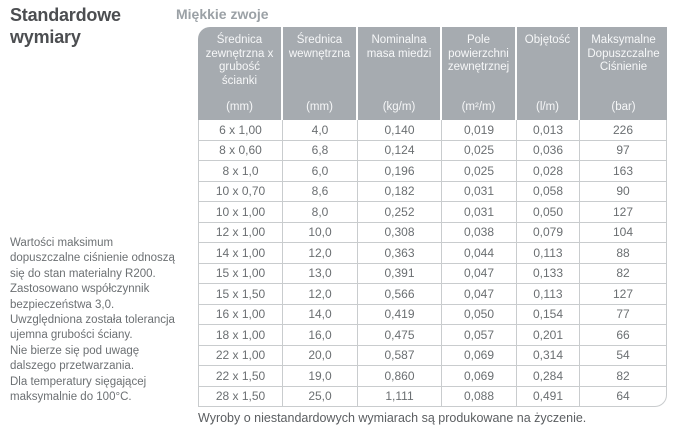 This screenshot has width=679, height=433. Describe the element at coordinates (400, 294) in the screenshot. I see `table-cell: 0,566` at that location.